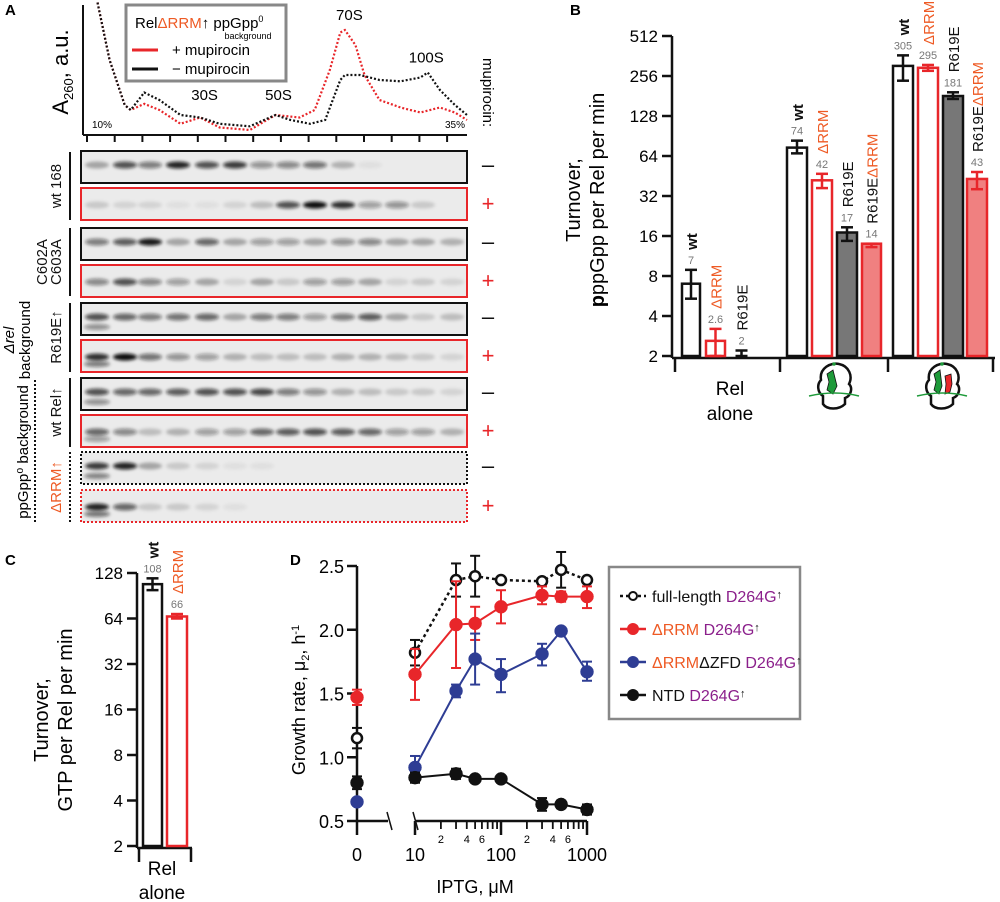 Image resolution: width=1000 pixels, height=902 pixels. Describe the element at coordinates (691, 261) in the screenshot. I see `value-label: 7` at that location.